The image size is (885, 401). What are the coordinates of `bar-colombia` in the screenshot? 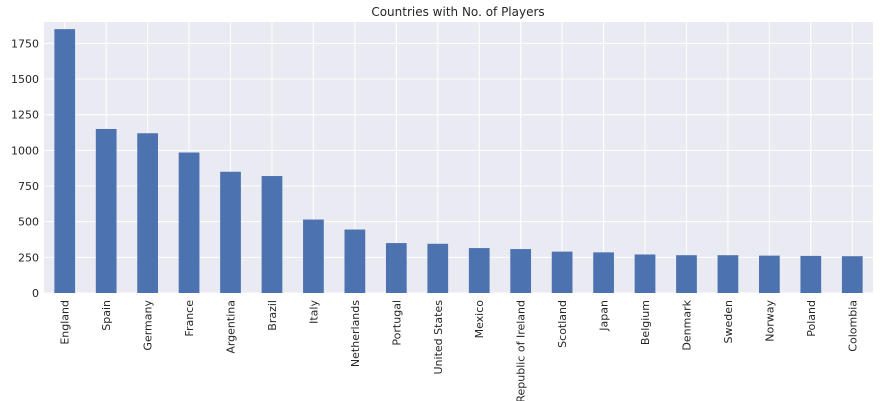 It's located at (852, 274).